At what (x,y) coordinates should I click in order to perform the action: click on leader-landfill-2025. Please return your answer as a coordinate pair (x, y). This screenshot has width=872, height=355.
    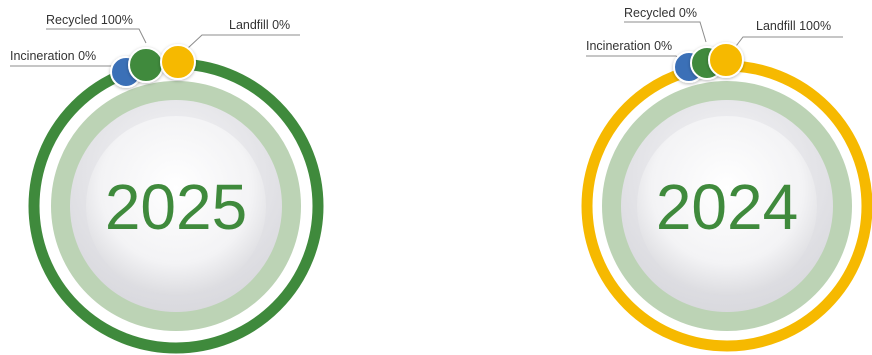
    Looking at the image, I should click on (243, 41).